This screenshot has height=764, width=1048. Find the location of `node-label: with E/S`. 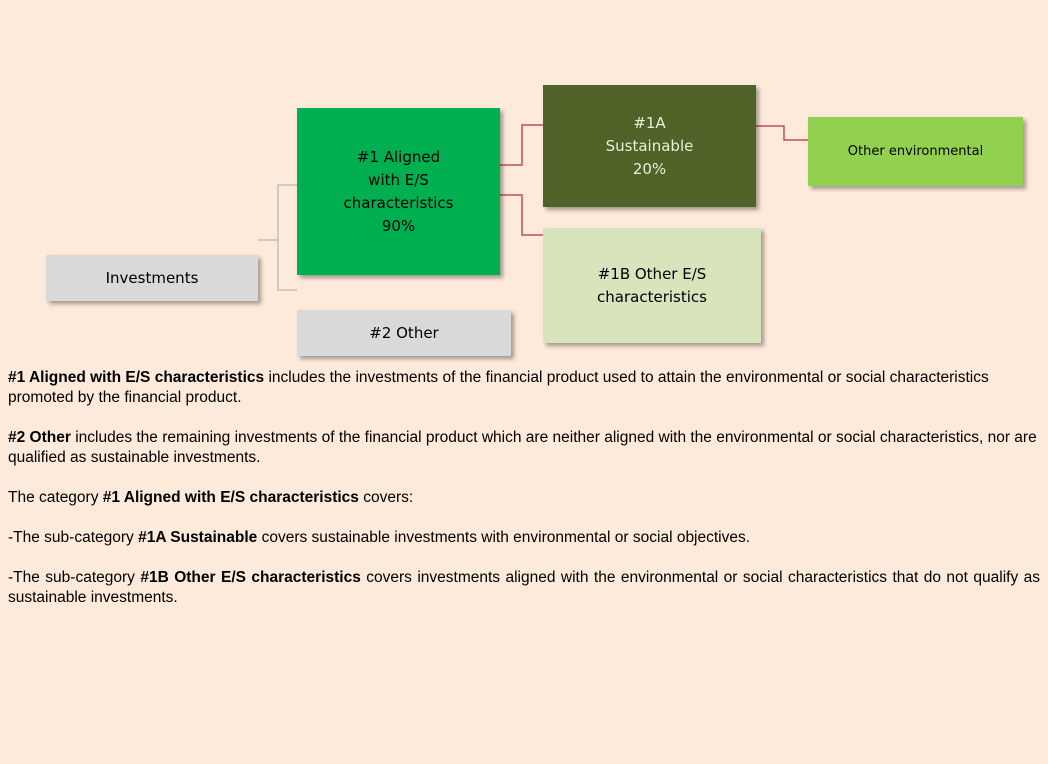

node-label: with E/S is located at coordinates (398, 179).